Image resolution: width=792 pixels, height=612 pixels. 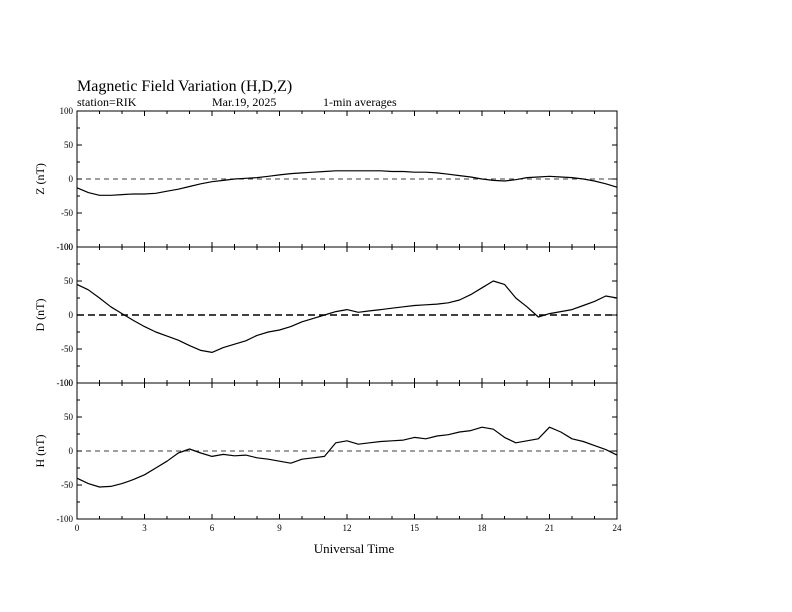 I want to click on x-tick-label: 12, so click(x=347, y=528).